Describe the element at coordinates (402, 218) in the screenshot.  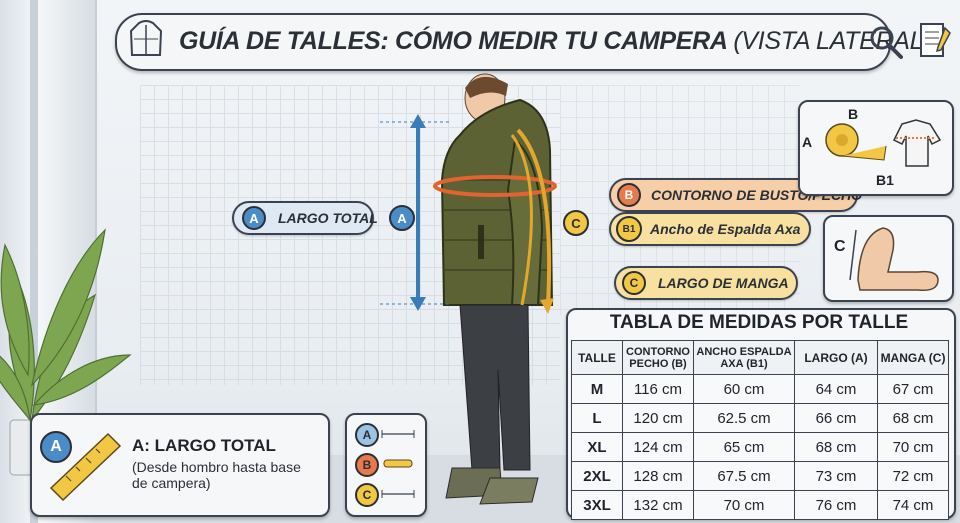
I see `marker-a: A` at that location.